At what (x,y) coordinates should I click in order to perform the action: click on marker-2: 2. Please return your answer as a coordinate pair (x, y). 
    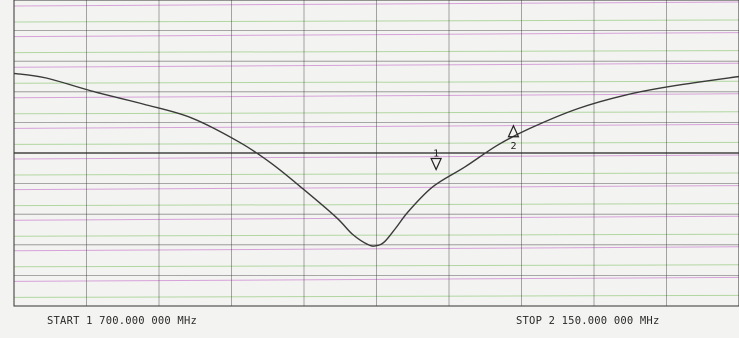
    Looking at the image, I should click on (513, 138).